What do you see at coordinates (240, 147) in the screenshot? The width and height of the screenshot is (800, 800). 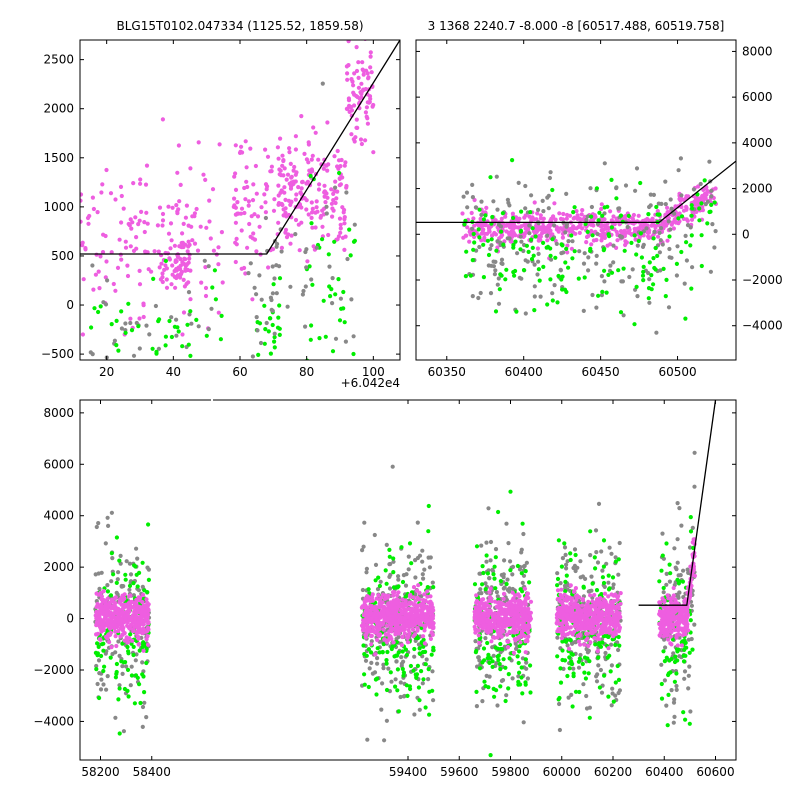 I see `model-line` at bounding box center [240, 147].